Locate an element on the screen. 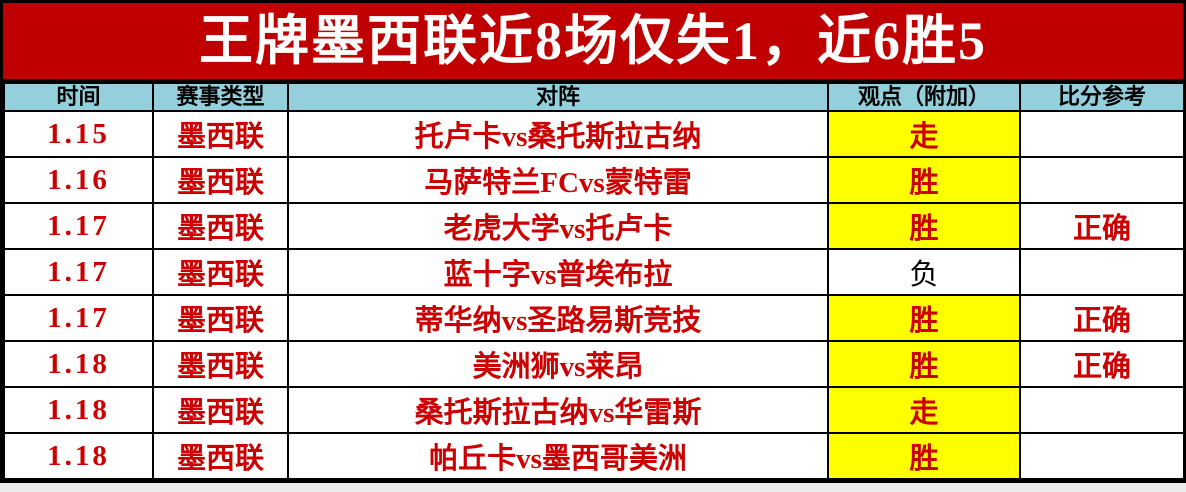 This screenshot has width=1186, height=492. matchup: 美洲狮vs莱昂 is located at coordinates (558, 364).